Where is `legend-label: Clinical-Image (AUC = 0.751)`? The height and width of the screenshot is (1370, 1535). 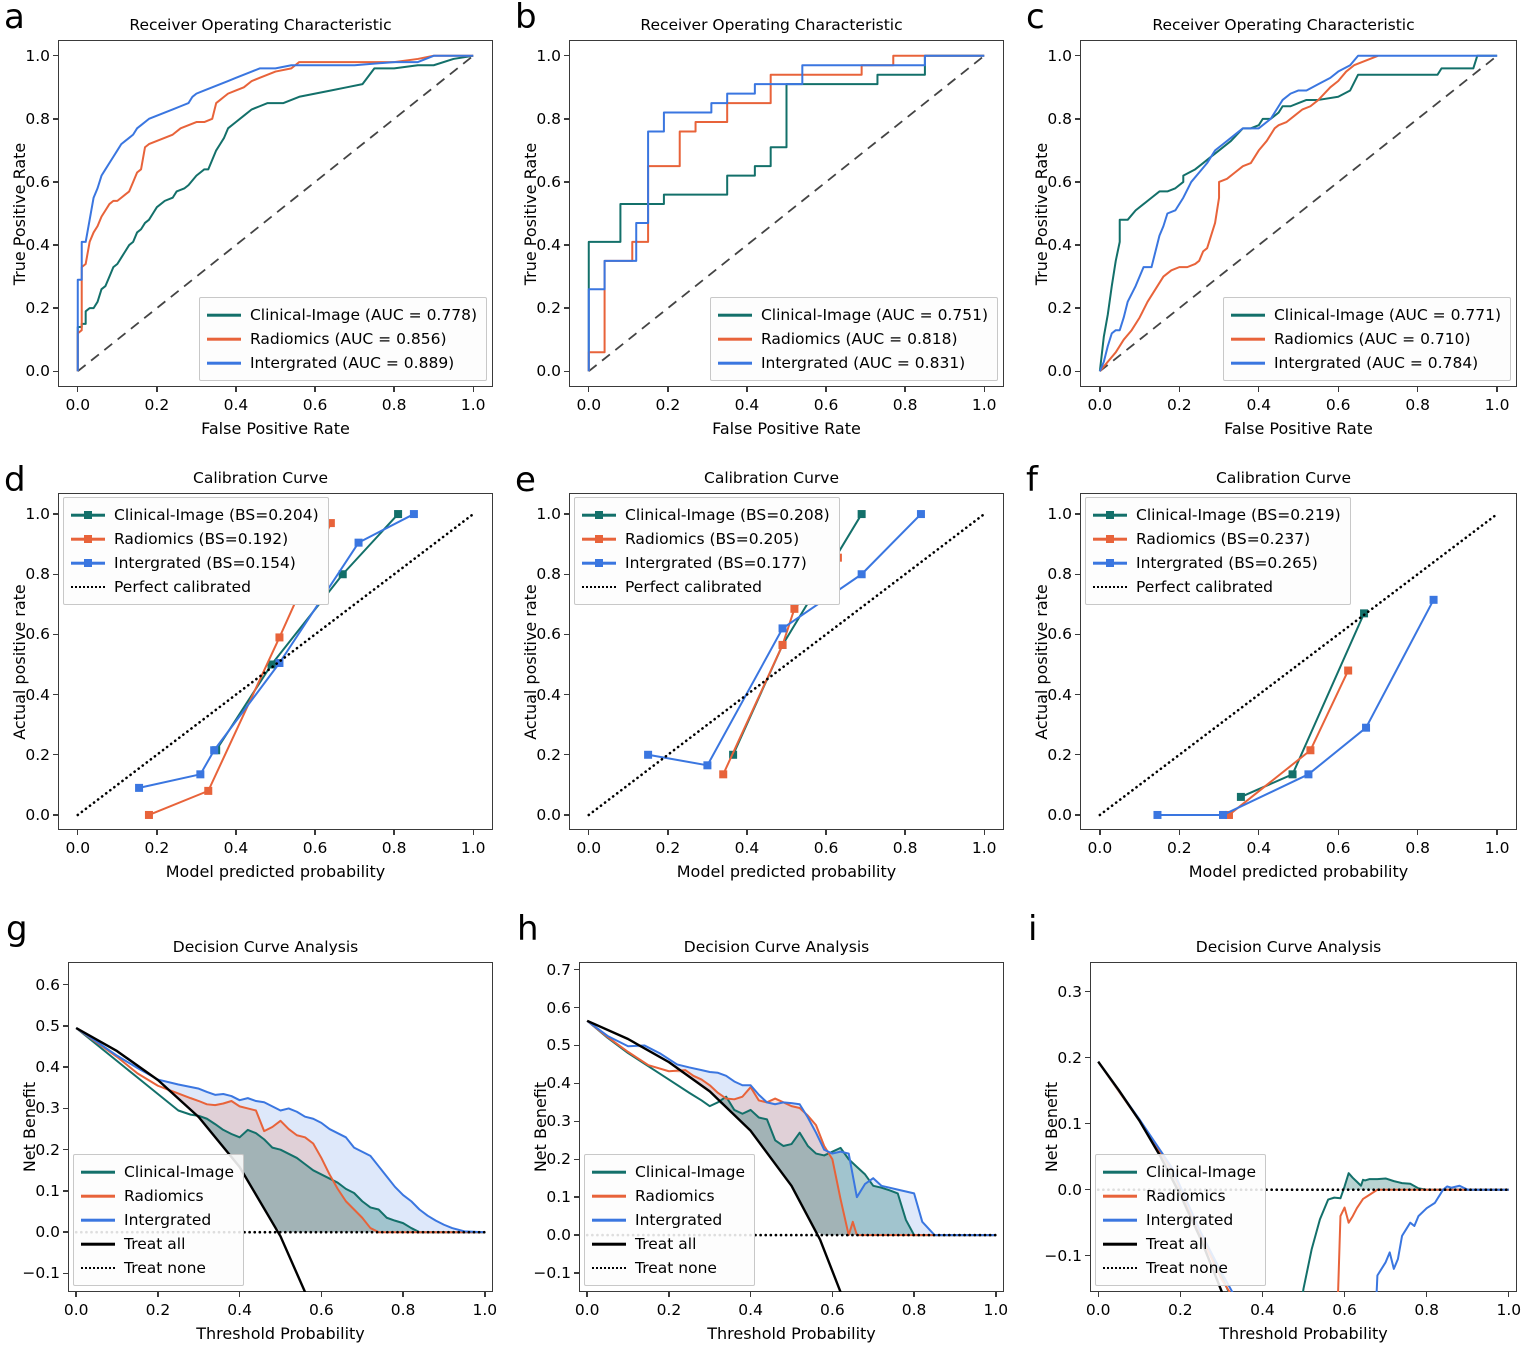 legend-label: Clinical-Image (AUC = 0.751) is located at coordinates (874, 315).